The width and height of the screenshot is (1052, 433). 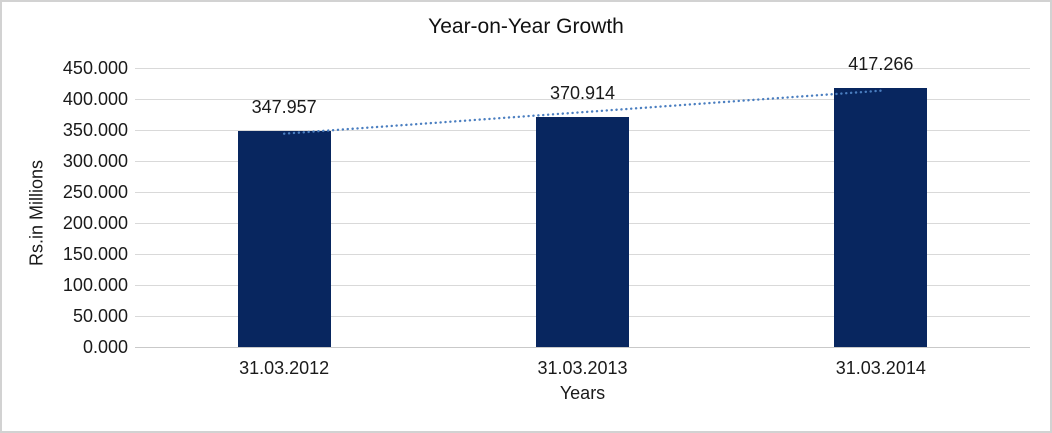 I want to click on y-tick-label: 350.000, so click(x=95, y=130).